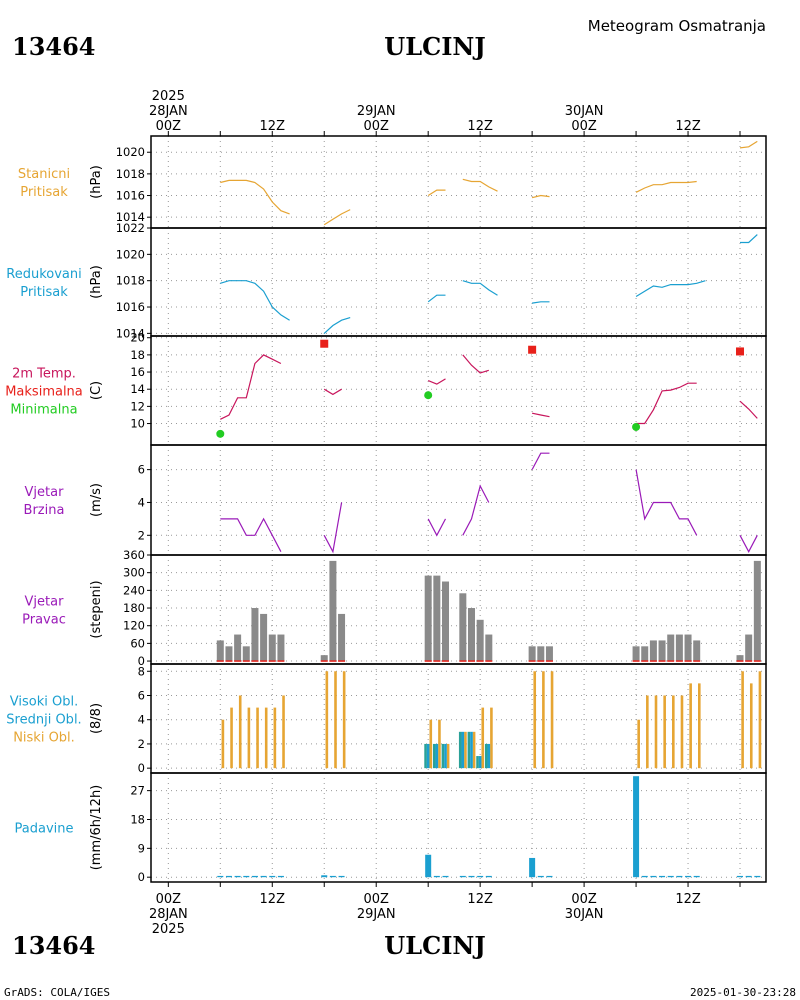  I want to click on time-label-top: 30JAN, so click(584, 111).